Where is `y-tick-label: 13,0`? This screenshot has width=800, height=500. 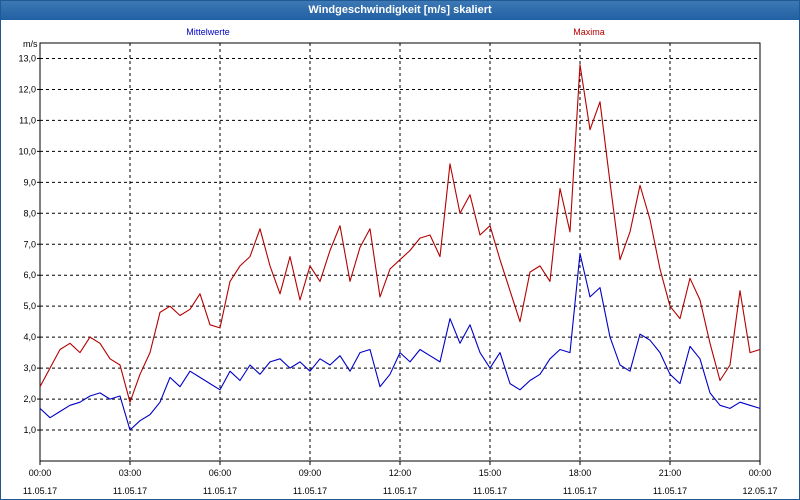 y-tick-label: 13,0 is located at coordinates (27, 58).